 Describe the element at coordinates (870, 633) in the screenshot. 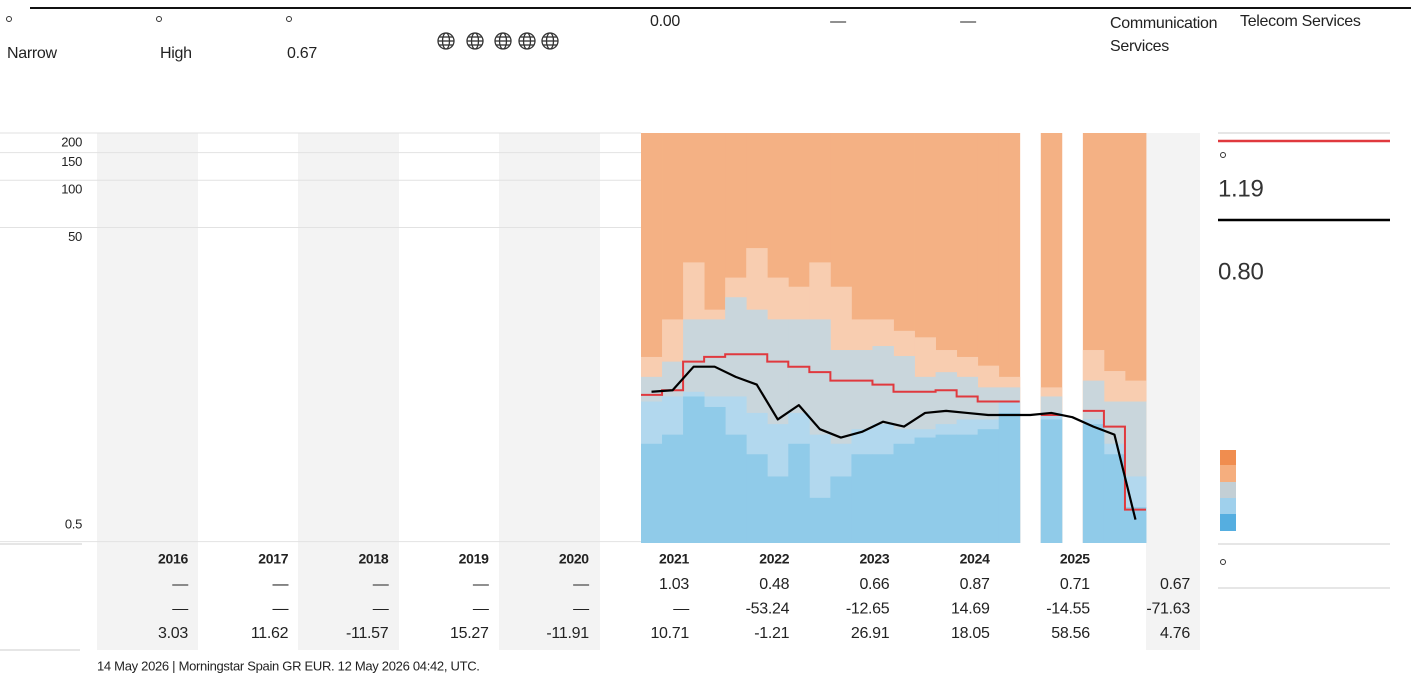

I see `table-cell: 26.91` at that location.